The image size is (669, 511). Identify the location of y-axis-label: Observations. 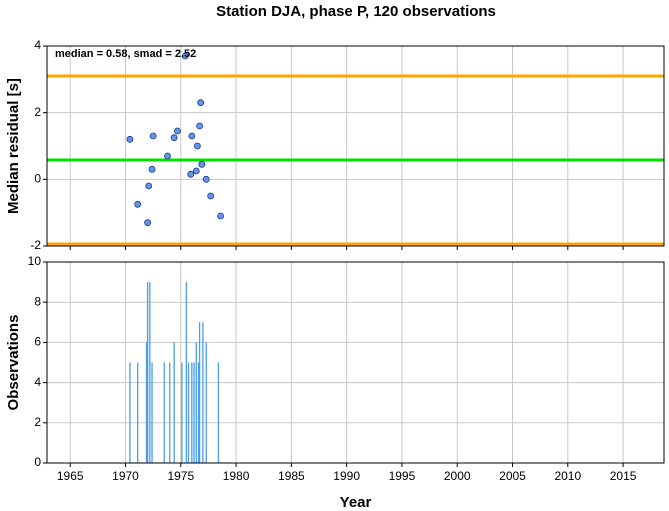
(13, 363).